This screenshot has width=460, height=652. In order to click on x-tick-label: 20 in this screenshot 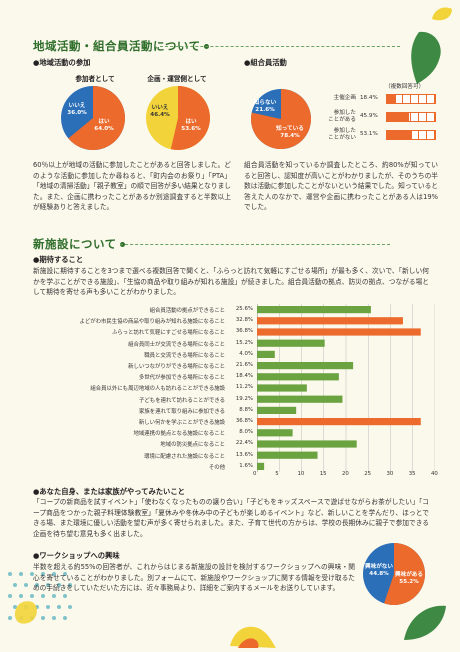, I will do `click(345, 474)`.